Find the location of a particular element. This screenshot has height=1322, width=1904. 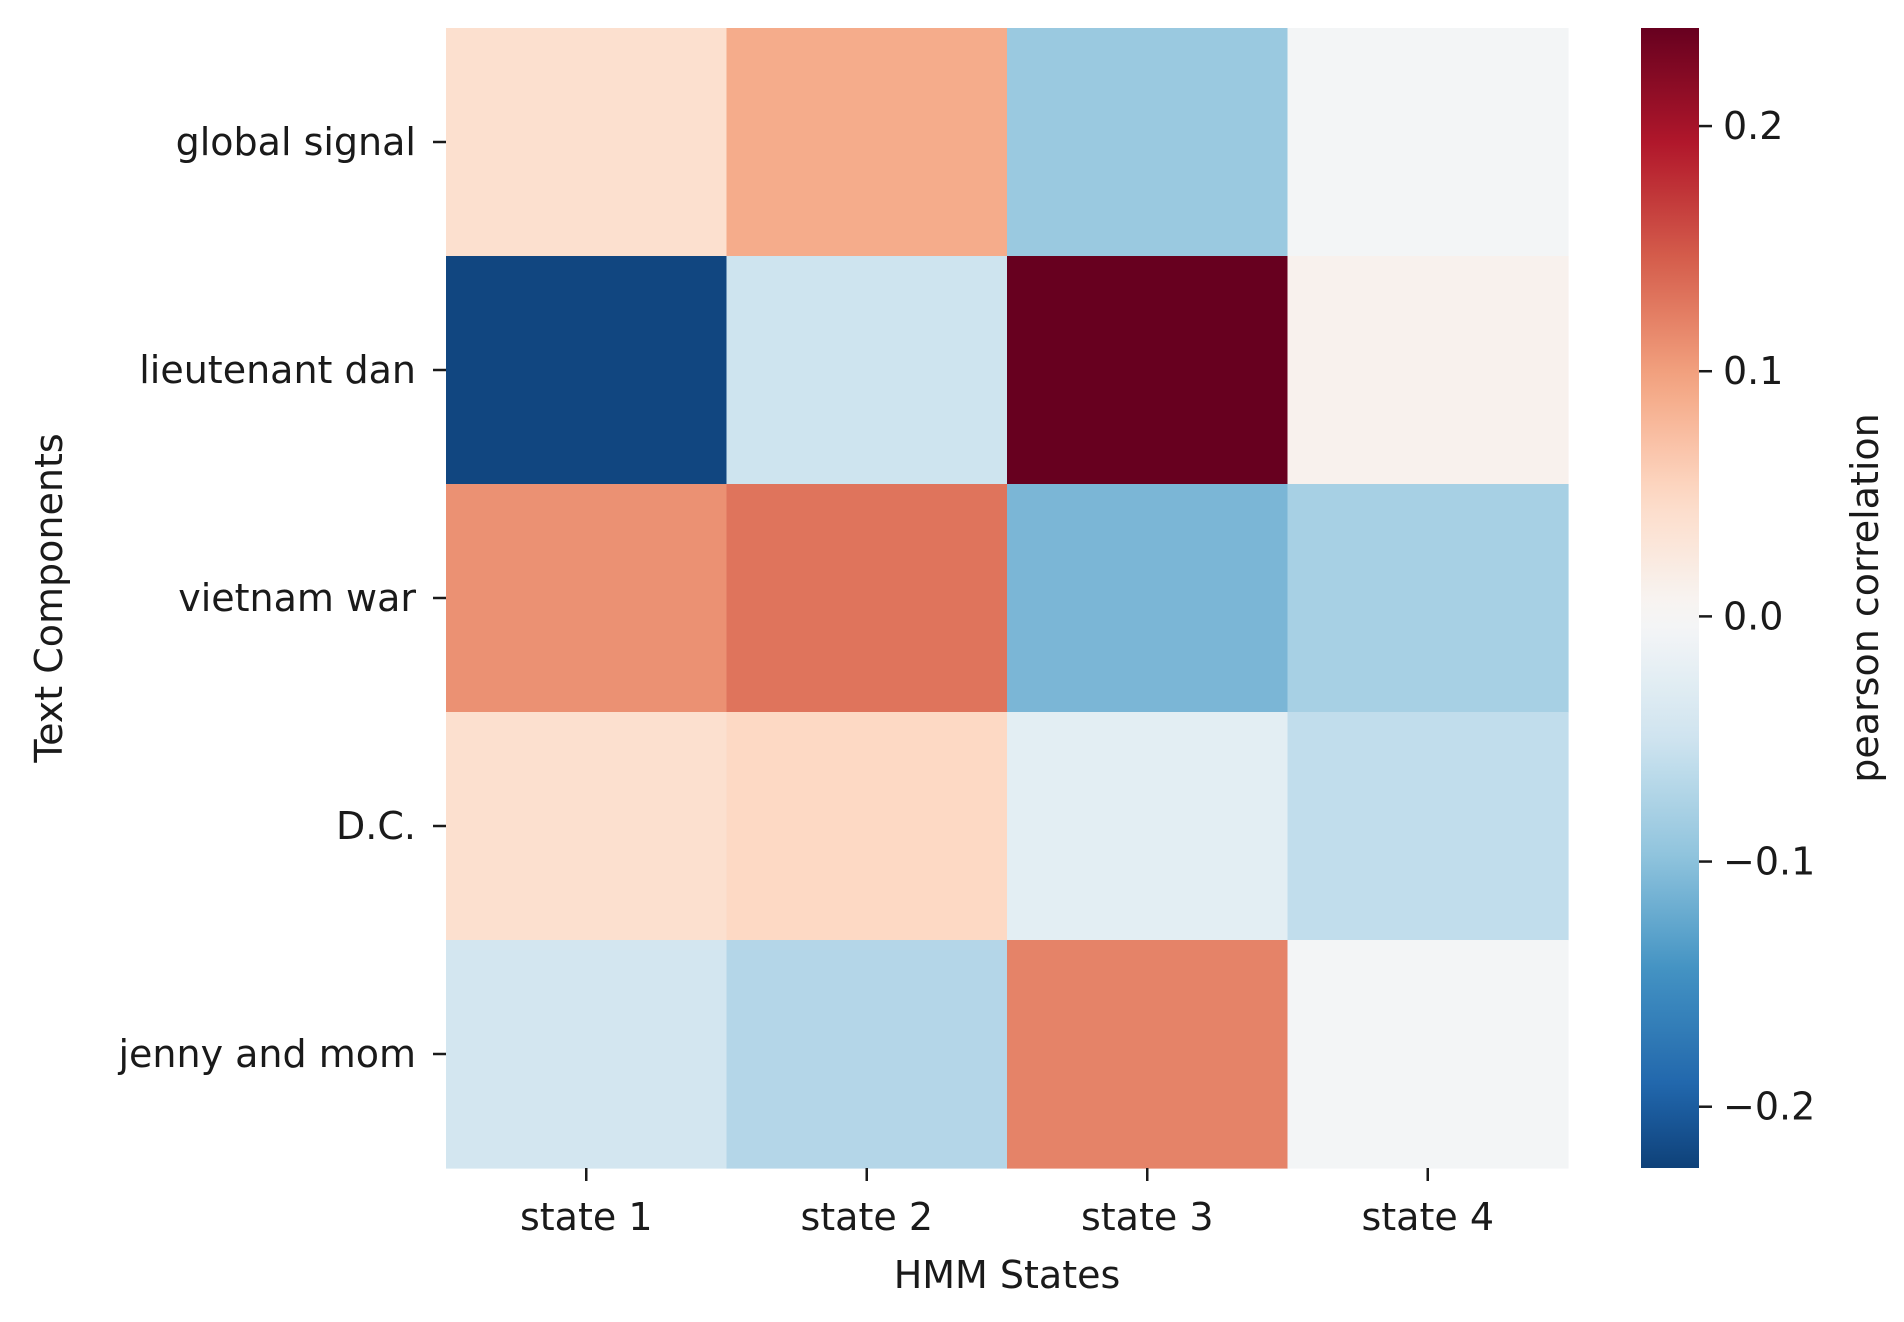

heatmap-cell-r5-c3 is located at coordinates (1148, 1054).